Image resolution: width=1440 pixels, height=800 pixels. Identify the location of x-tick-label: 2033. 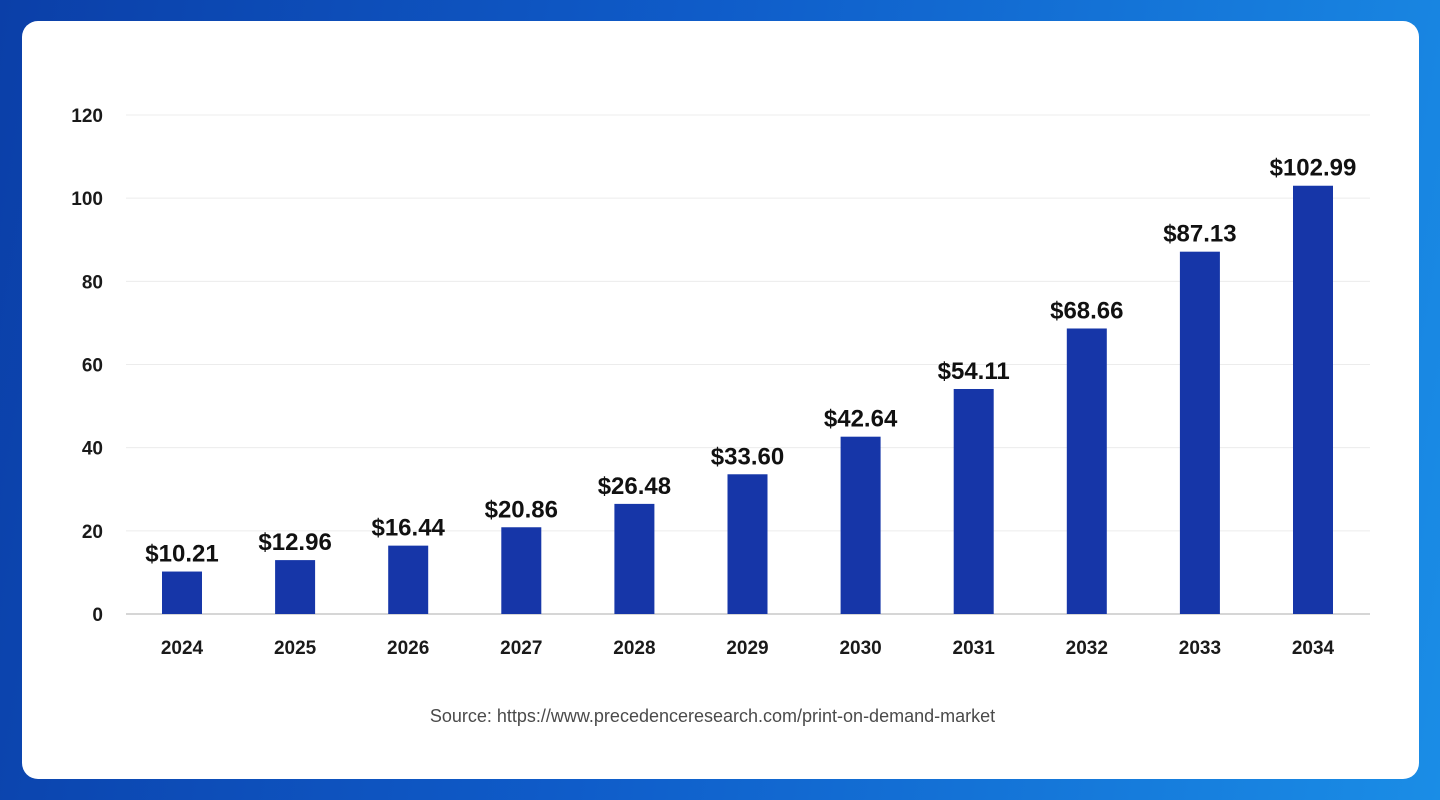
(1200, 648).